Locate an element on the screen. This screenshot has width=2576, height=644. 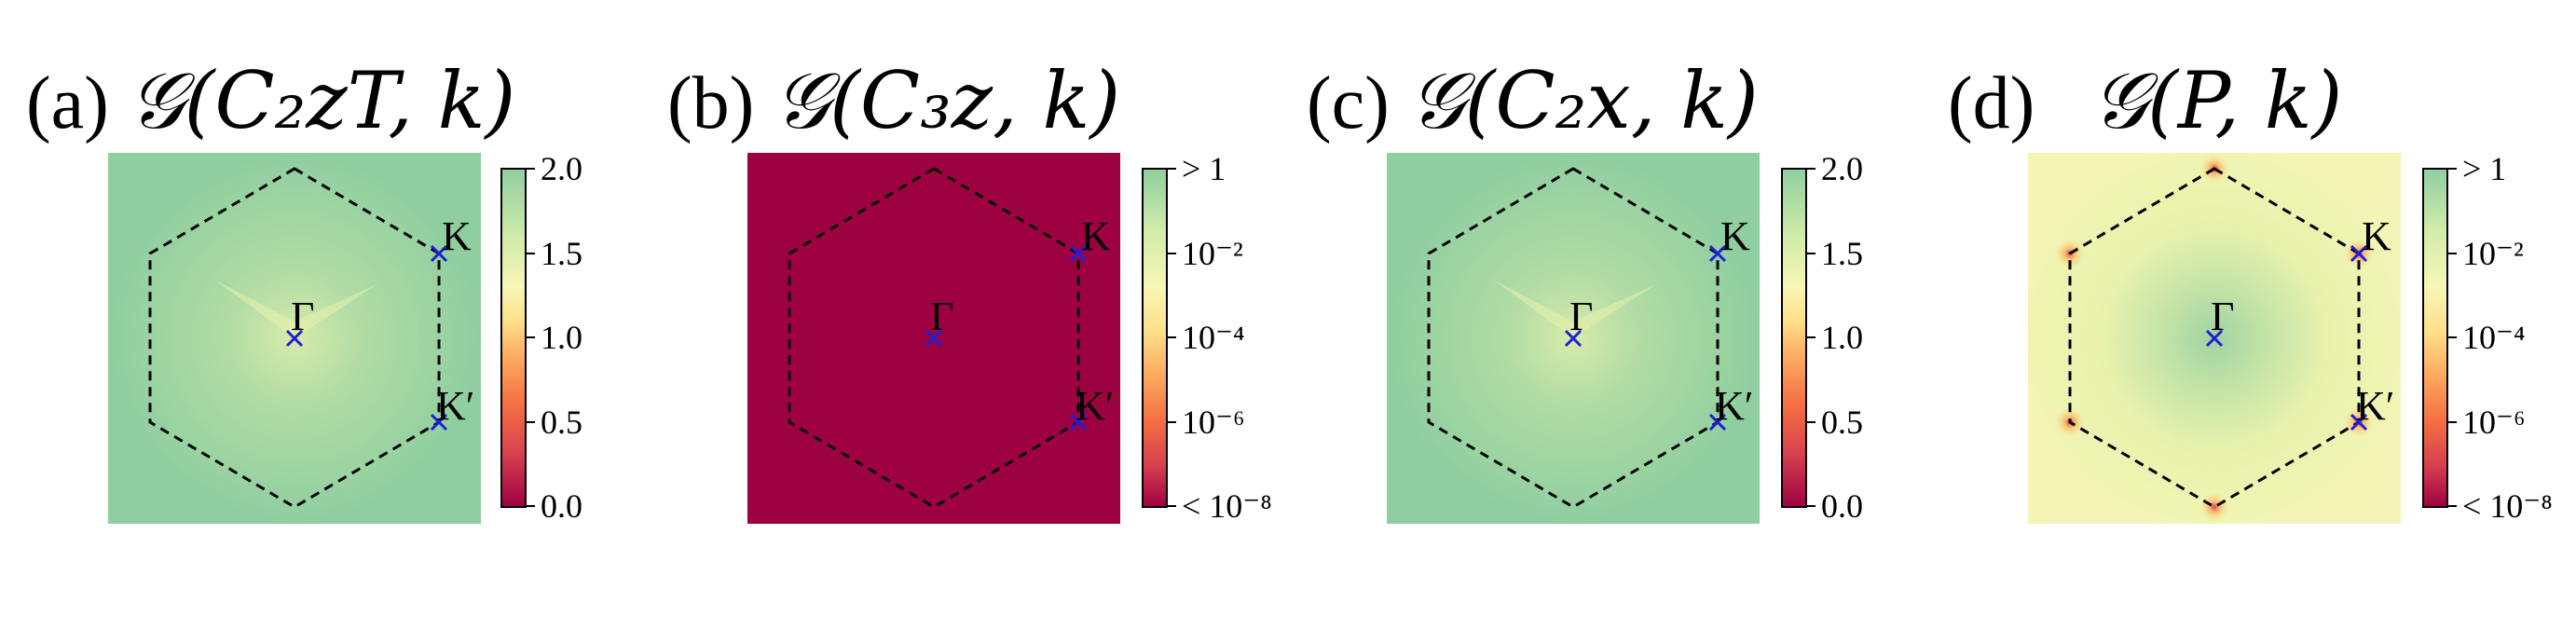
marker-gamma-d is located at coordinates (2214, 338).